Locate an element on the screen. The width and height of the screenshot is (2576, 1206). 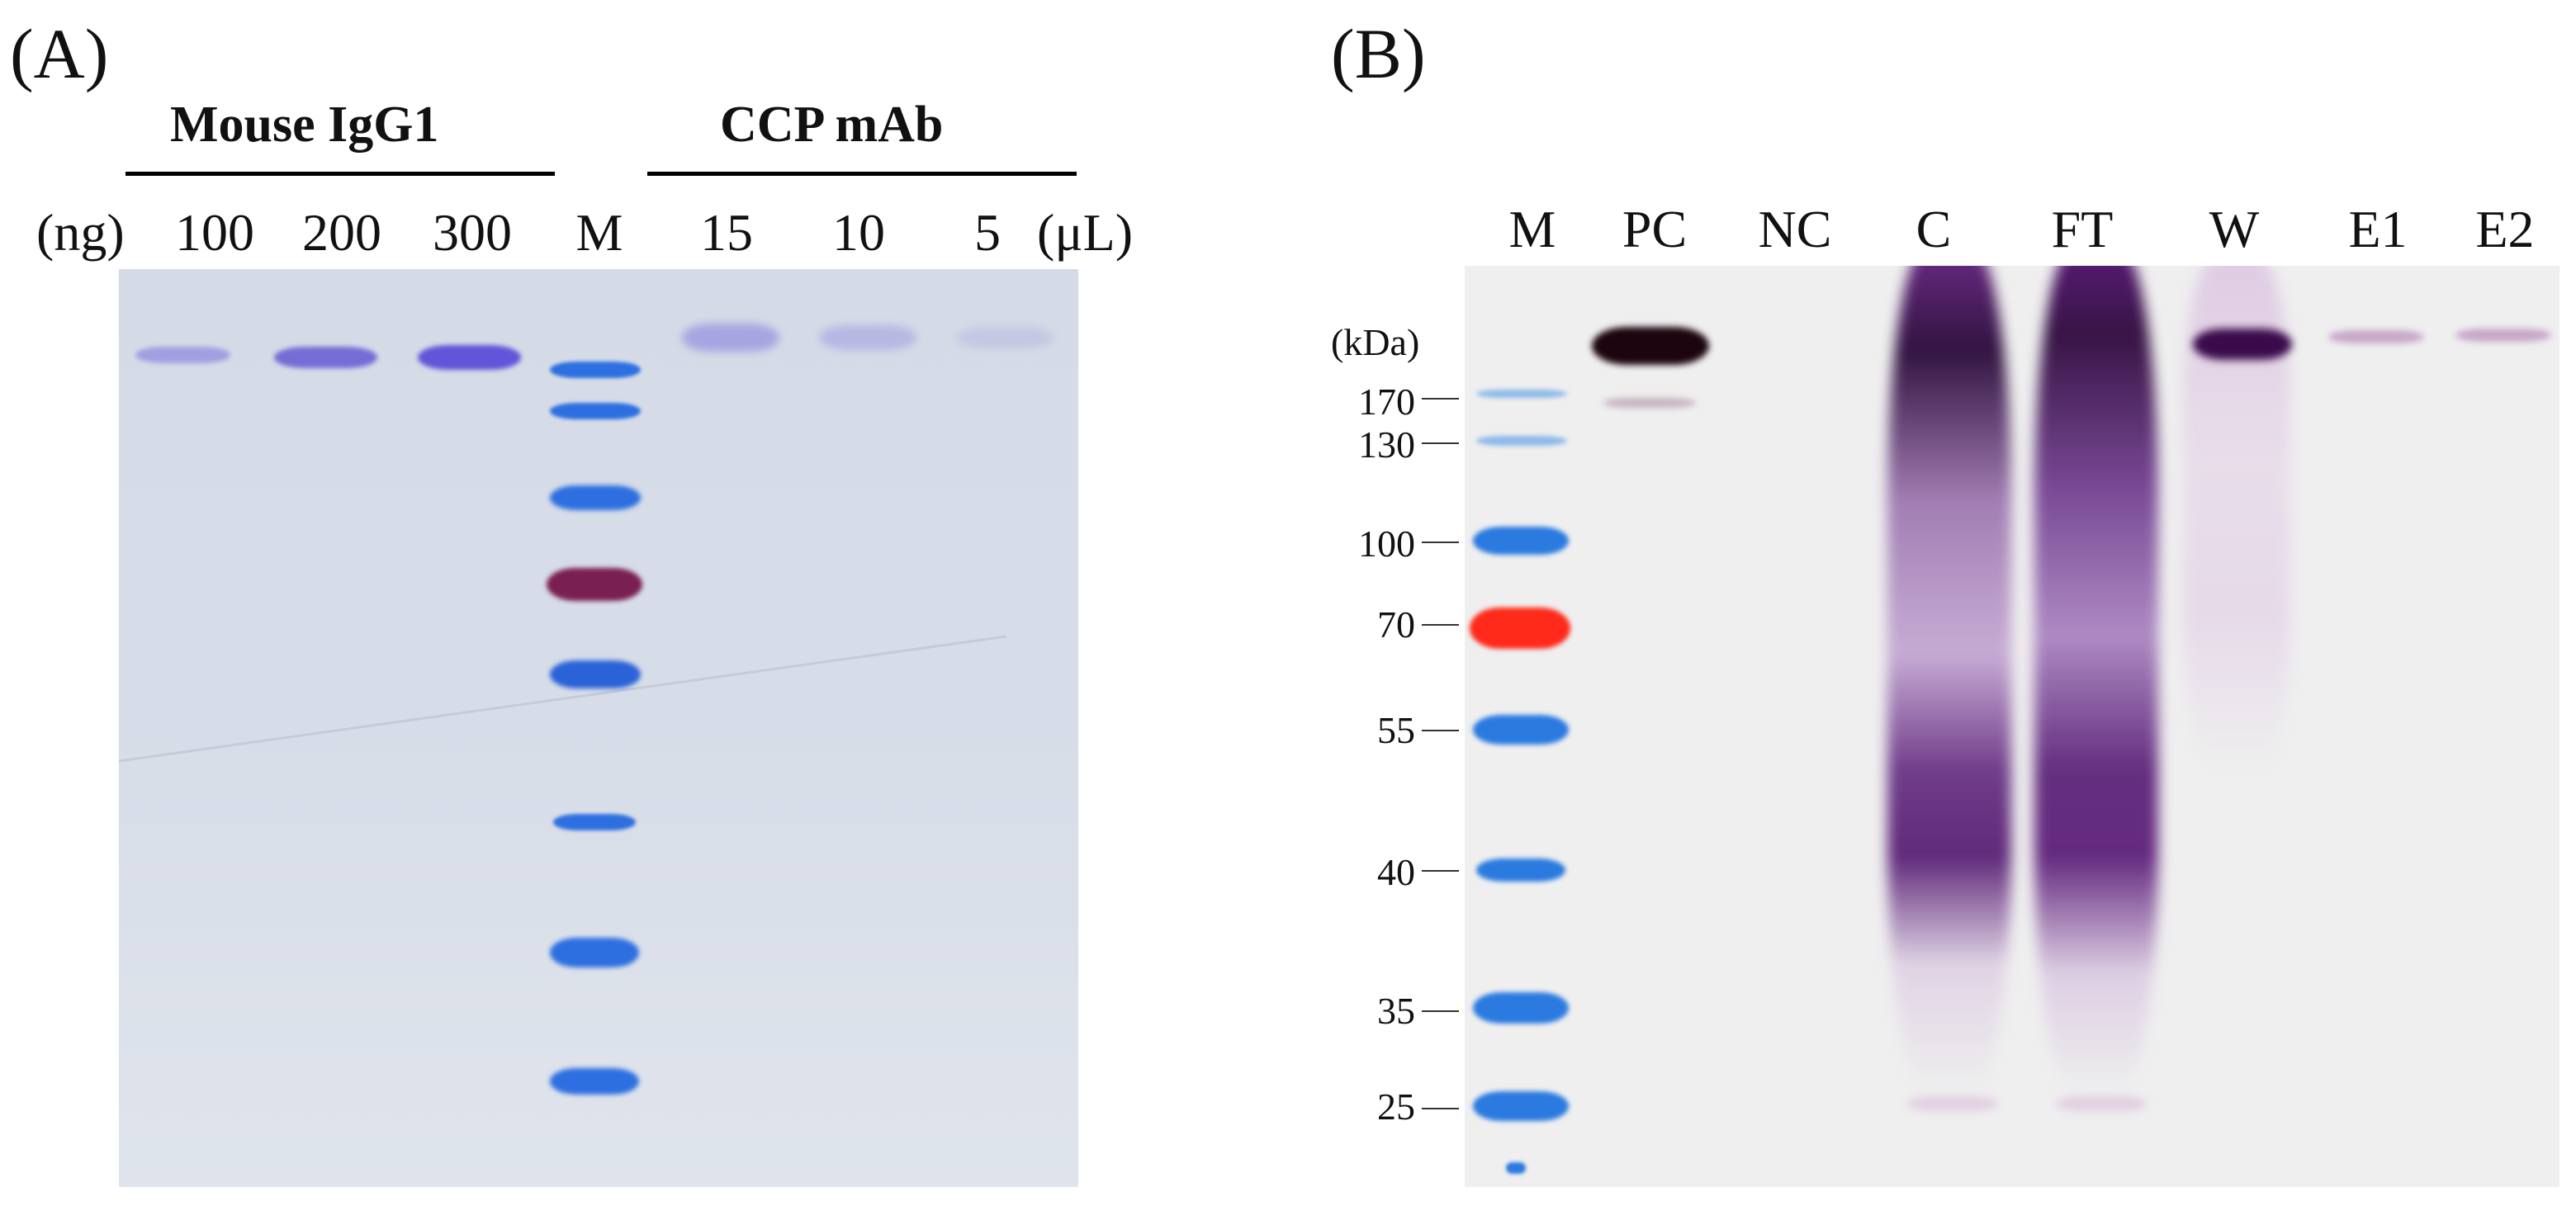
band-pc-minor is located at coordinates (1649, 403).